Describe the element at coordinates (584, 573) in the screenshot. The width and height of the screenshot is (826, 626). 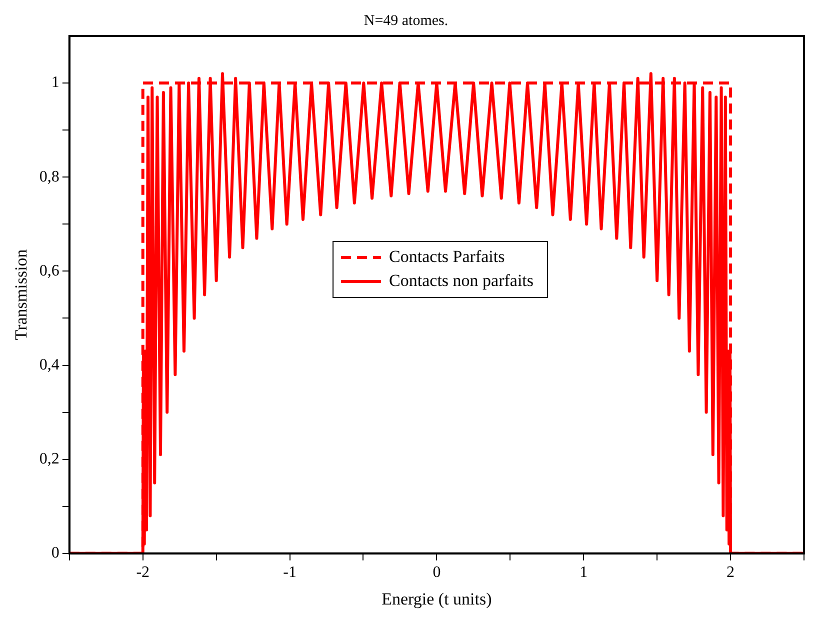
I see `x-tick-label: 1` at that location.